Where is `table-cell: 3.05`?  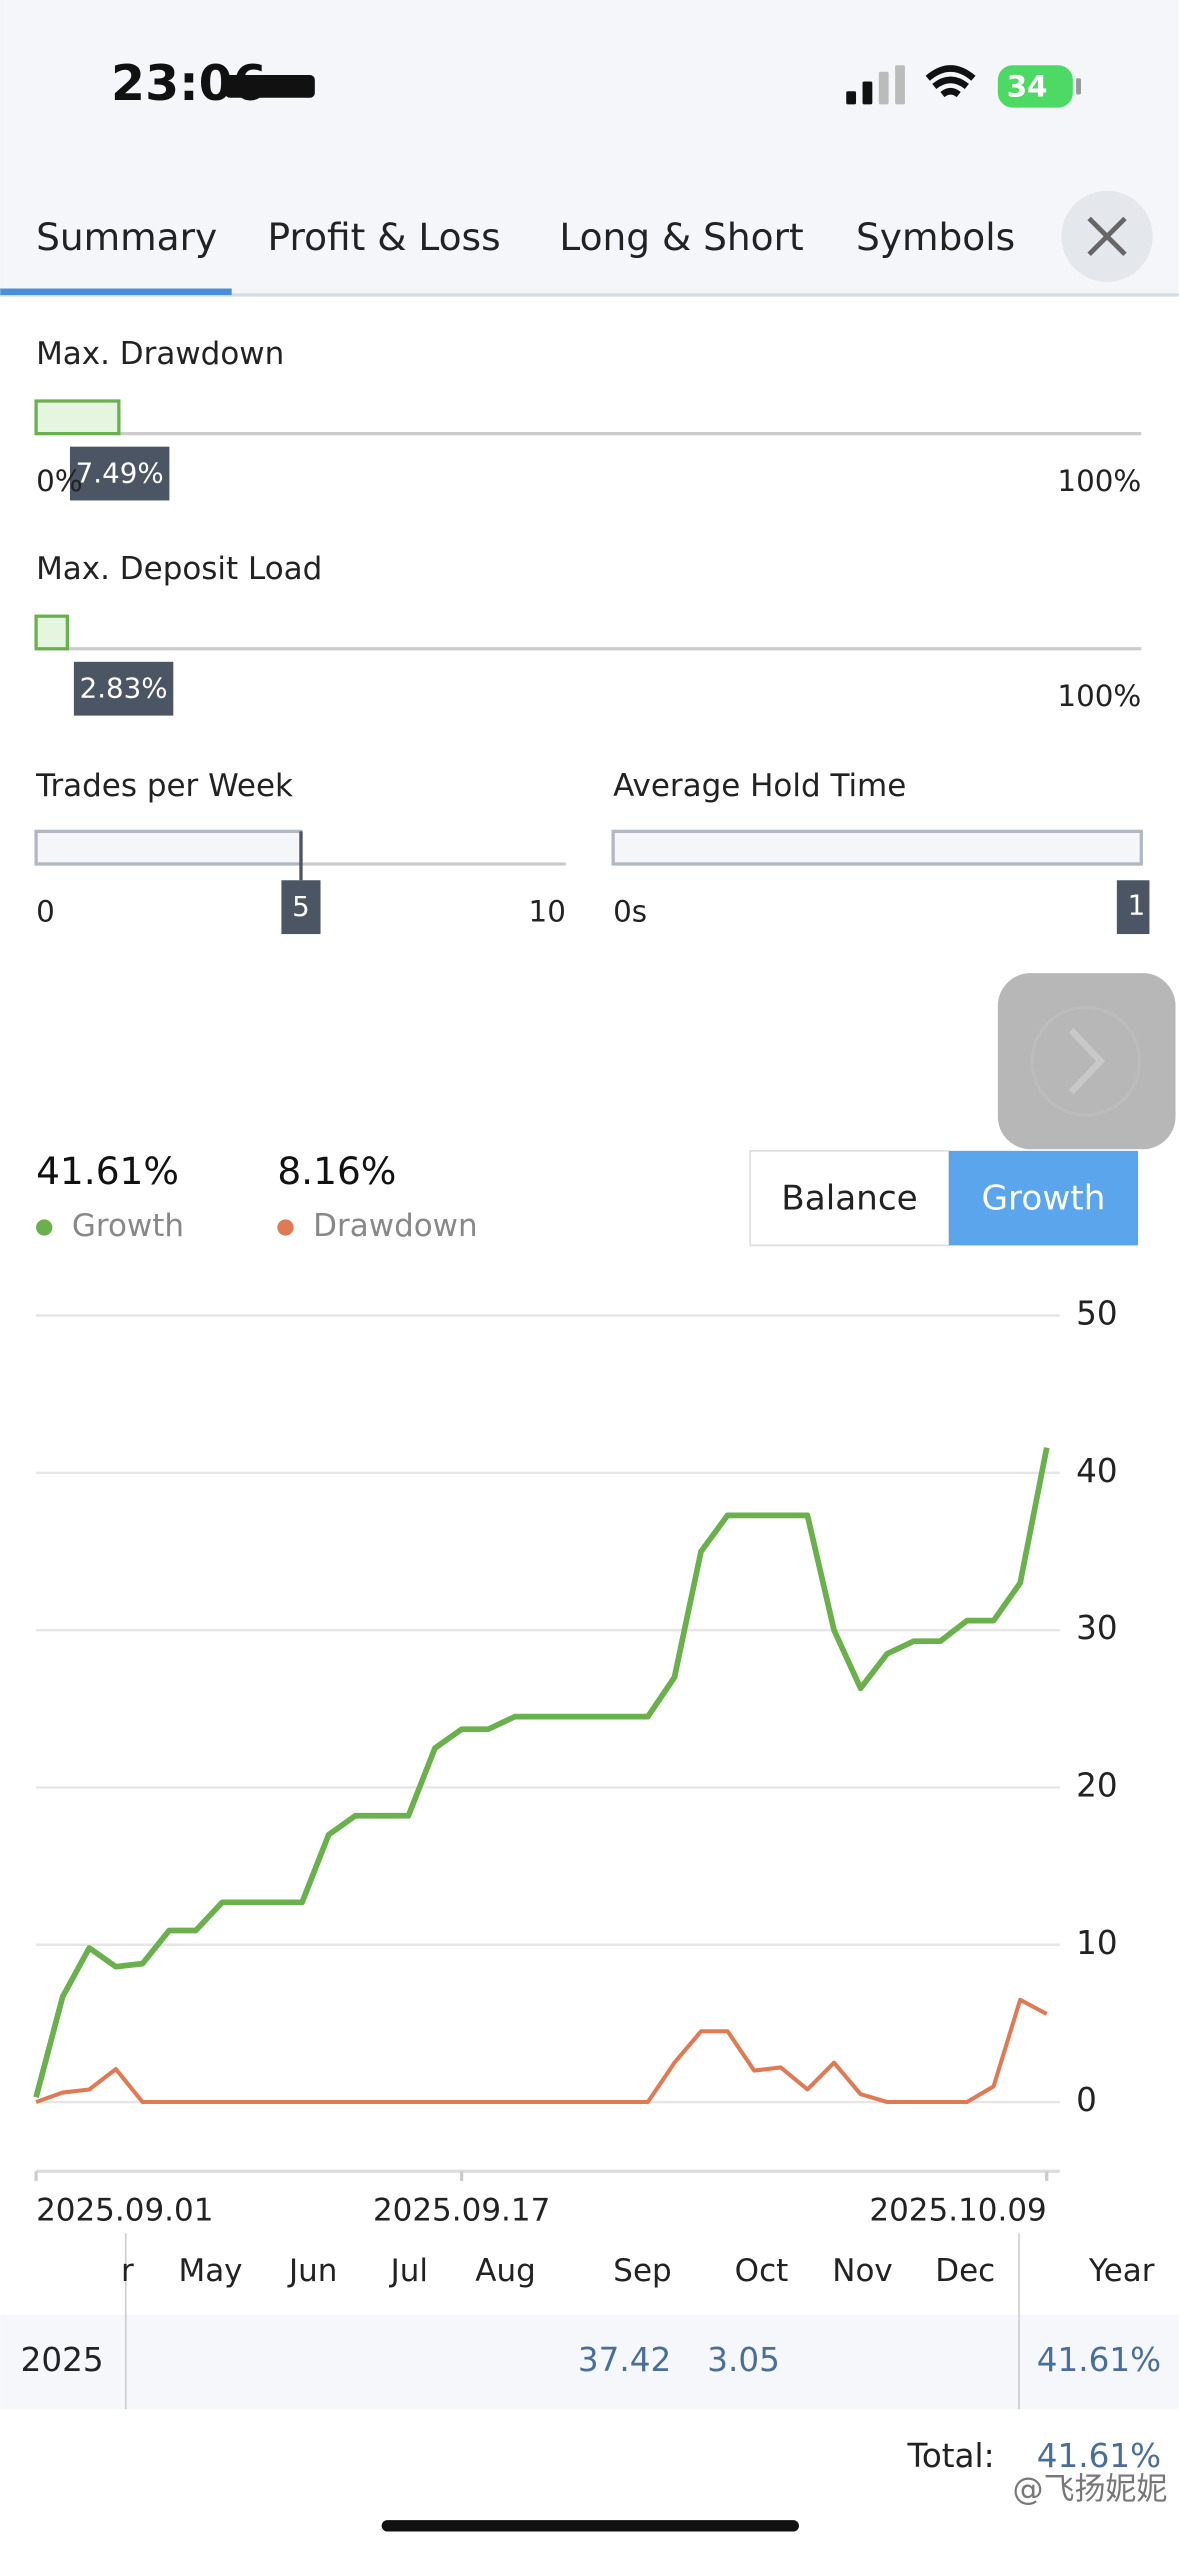
table-cell: 3.05 is located at coordinates (743, 2360).